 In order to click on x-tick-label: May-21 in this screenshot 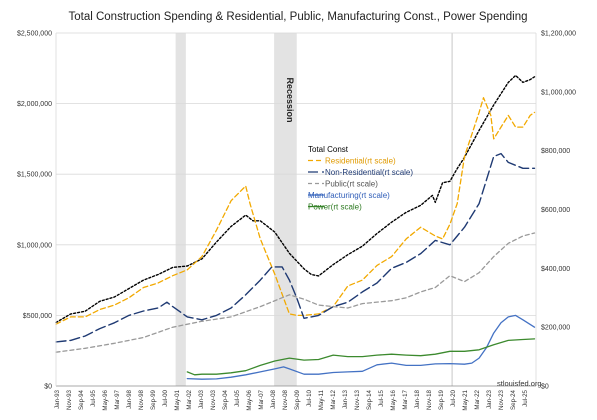, I will do `click(465, 399)`.